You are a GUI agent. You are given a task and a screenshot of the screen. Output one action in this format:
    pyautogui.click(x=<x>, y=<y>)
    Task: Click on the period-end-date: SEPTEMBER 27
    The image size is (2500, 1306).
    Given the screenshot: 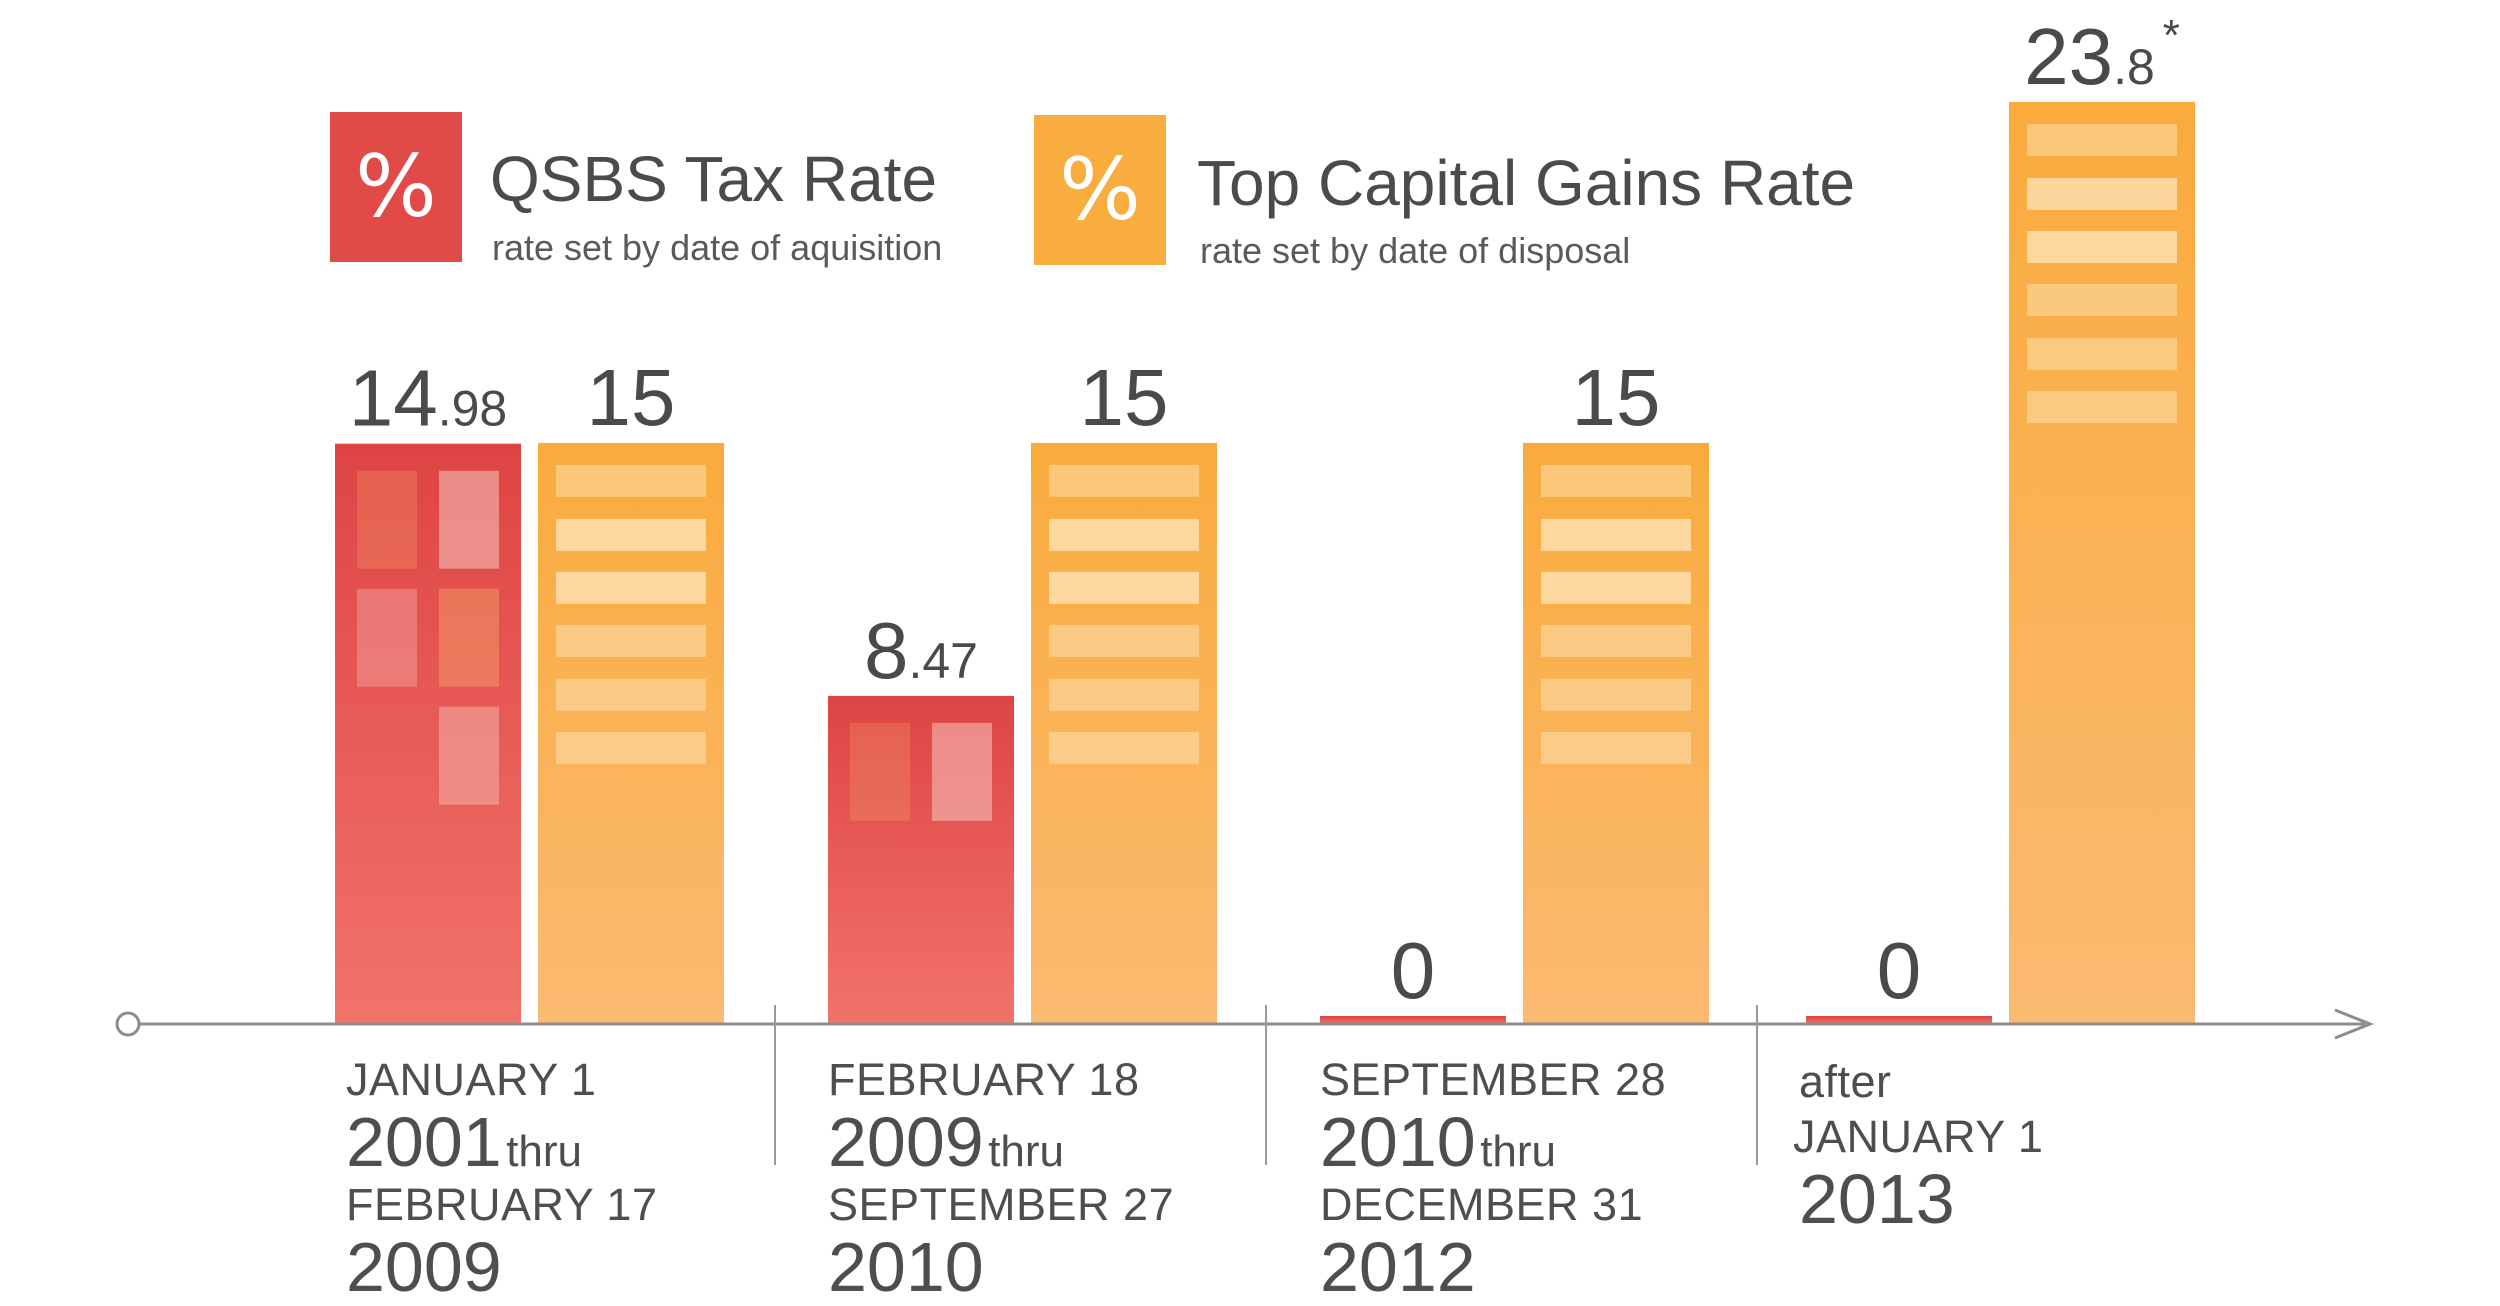 What is the action you would take?
    pyautogui.click(x=1001, y=1204)
    